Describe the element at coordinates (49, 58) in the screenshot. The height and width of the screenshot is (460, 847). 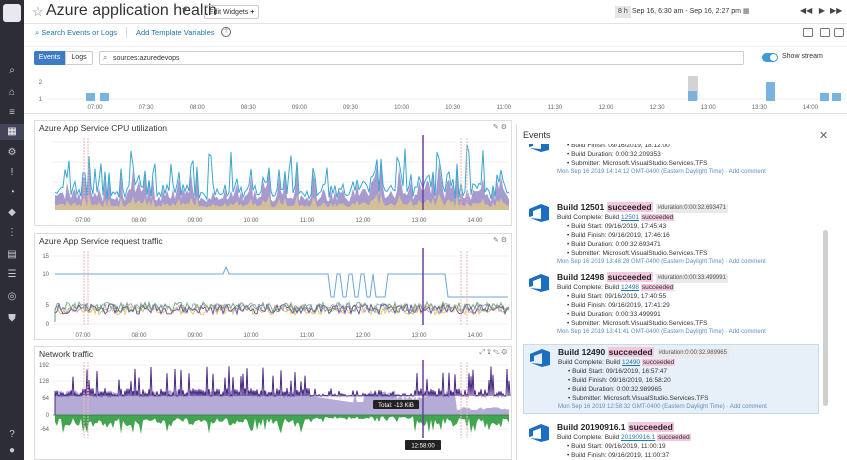
I see `tab-events: Events` at that location.